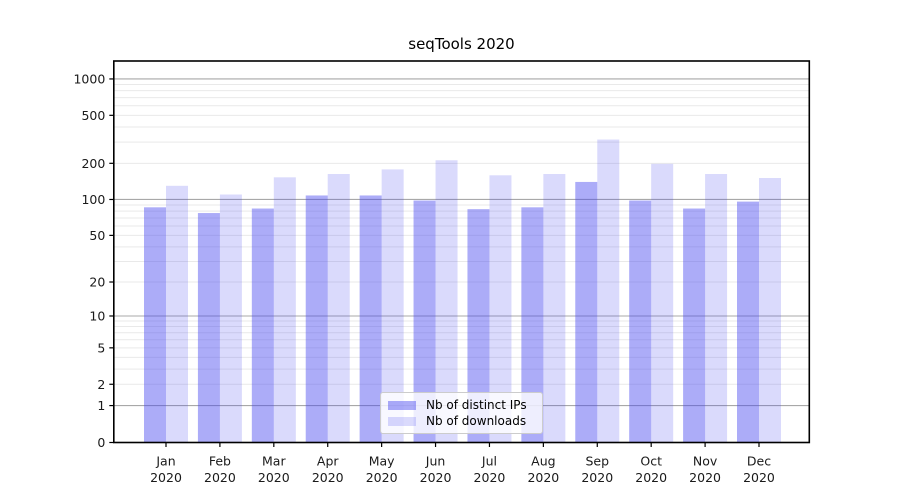 This screenshot has height=500, width=900. I want to click on bar-downloads-jul, so click(500, 309).